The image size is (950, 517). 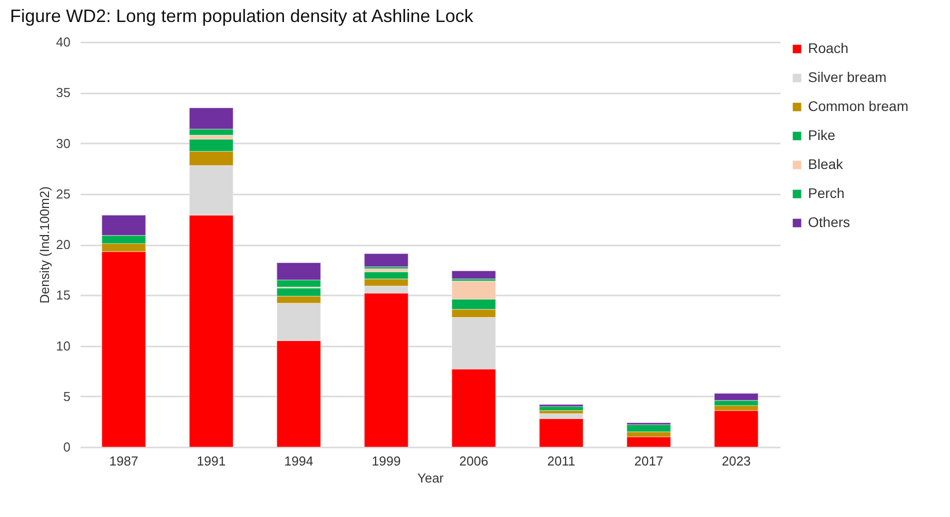 I want to click on y-tick-label: 40, so click(x=63, y=42).